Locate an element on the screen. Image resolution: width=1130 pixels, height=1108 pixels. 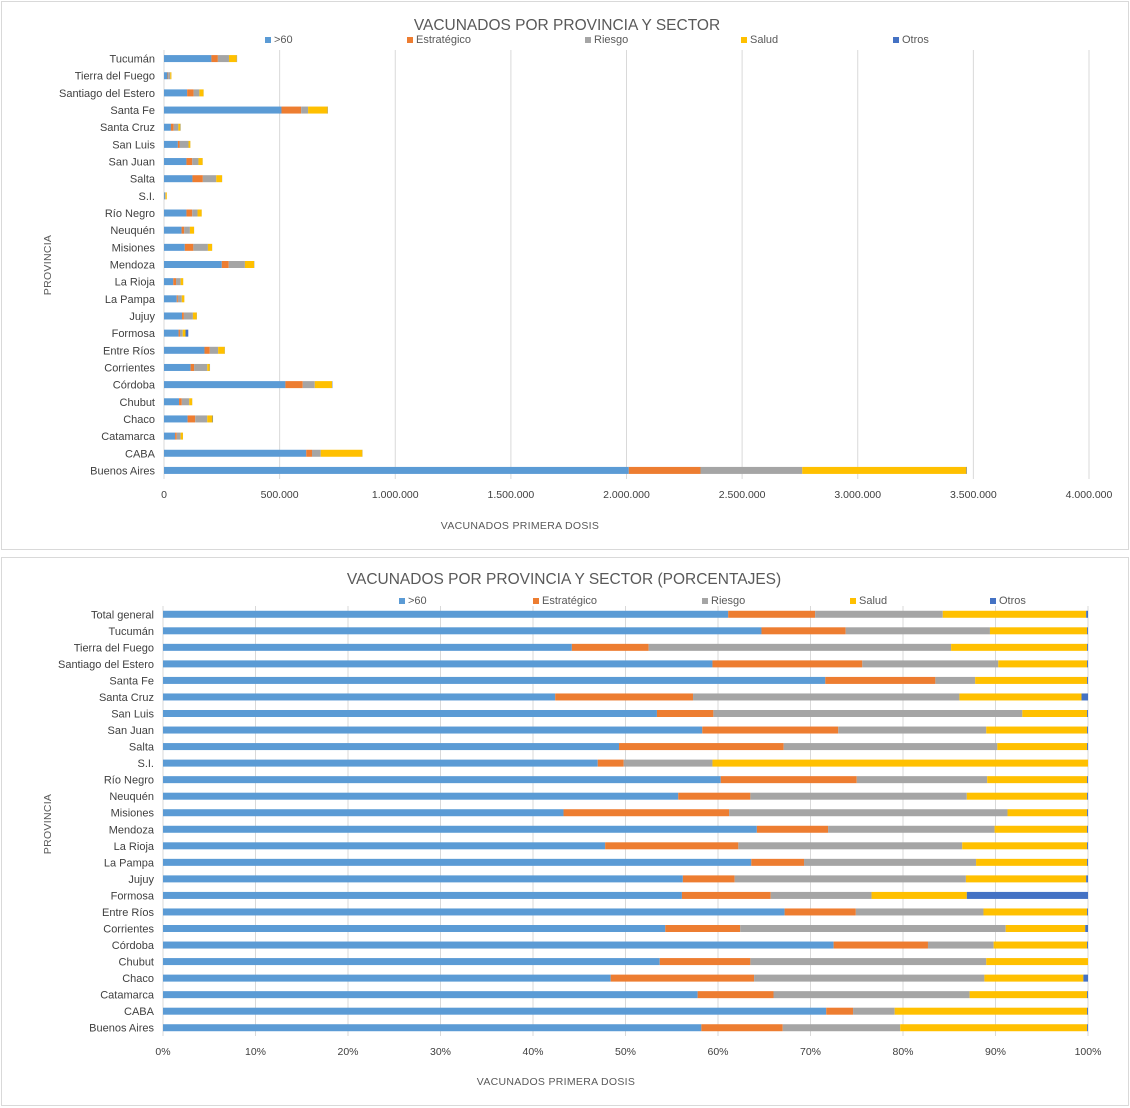
x-tick-label: 1.000.000 is located at coordinates (395, 495).